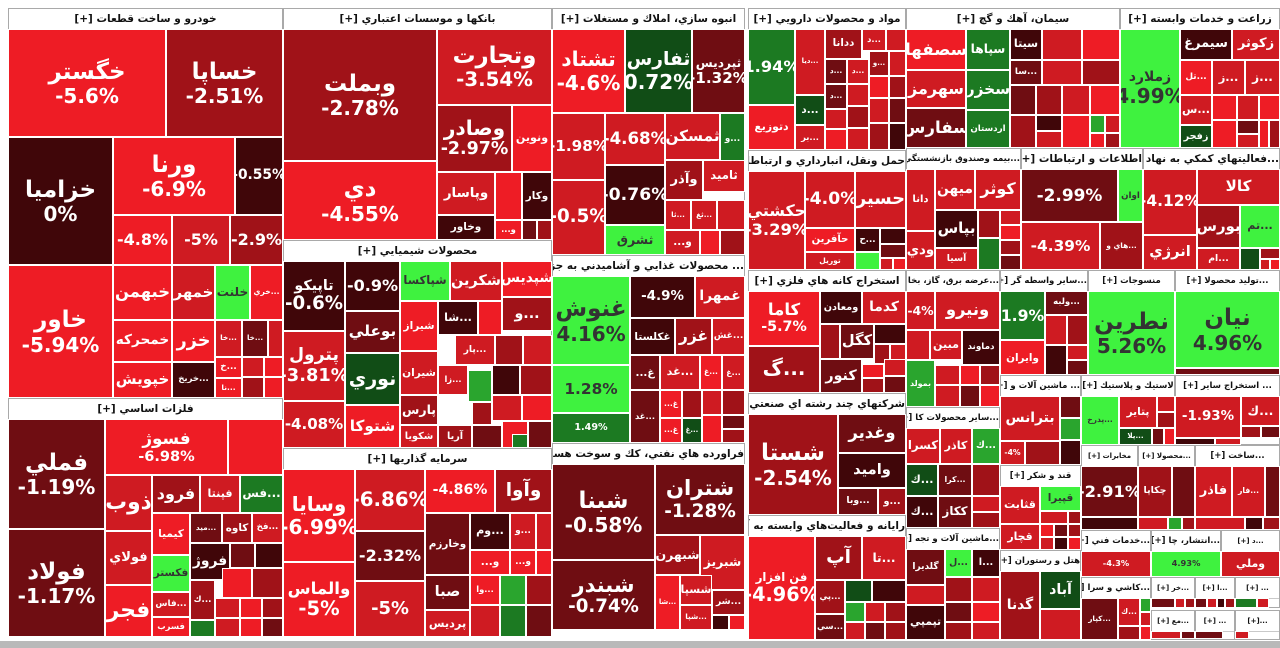 The height and width of the screenshot is (648, 1280). Describe the element at coordinates (1121, 246) in the screenshot. I see `treemap-tile: ...هاي و` at that location.